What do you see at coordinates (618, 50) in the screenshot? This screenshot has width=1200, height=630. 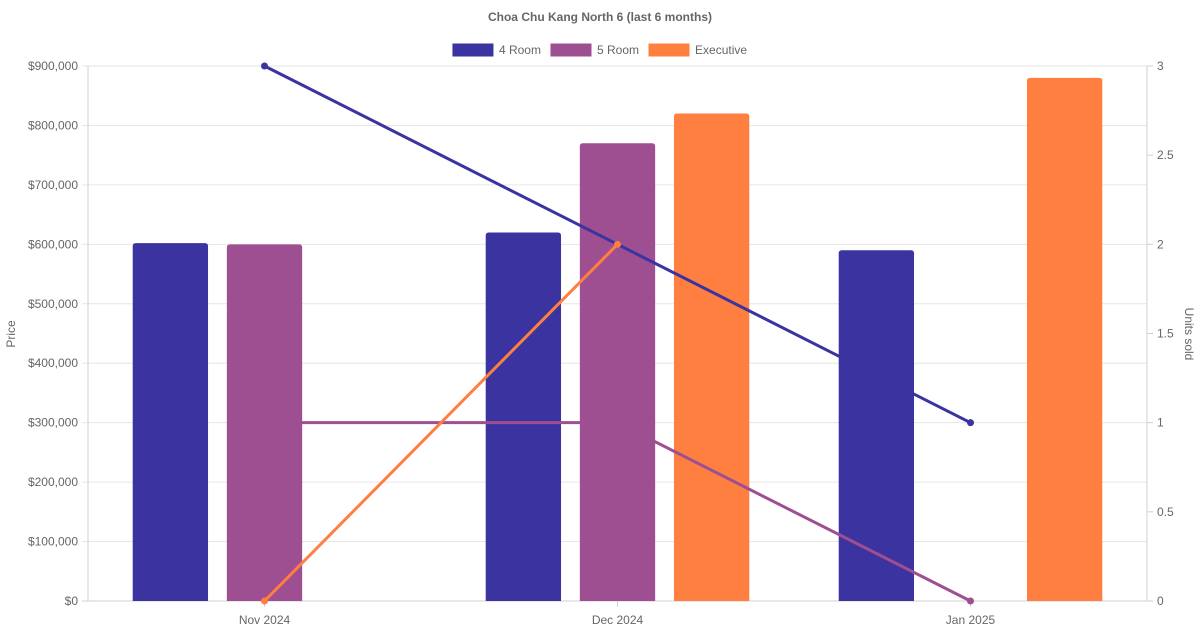 I see `legend-label: 5 Room` at bounding box center [618, 50].